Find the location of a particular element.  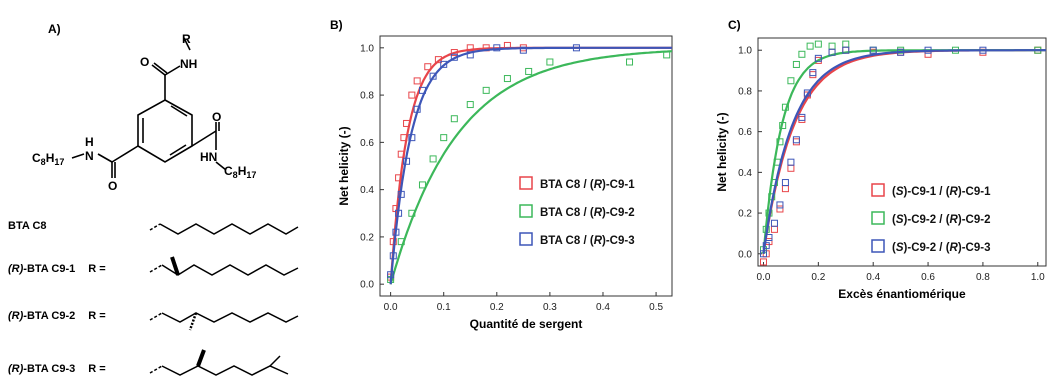

atom-h-left: H is located at coordinates (89, 142).